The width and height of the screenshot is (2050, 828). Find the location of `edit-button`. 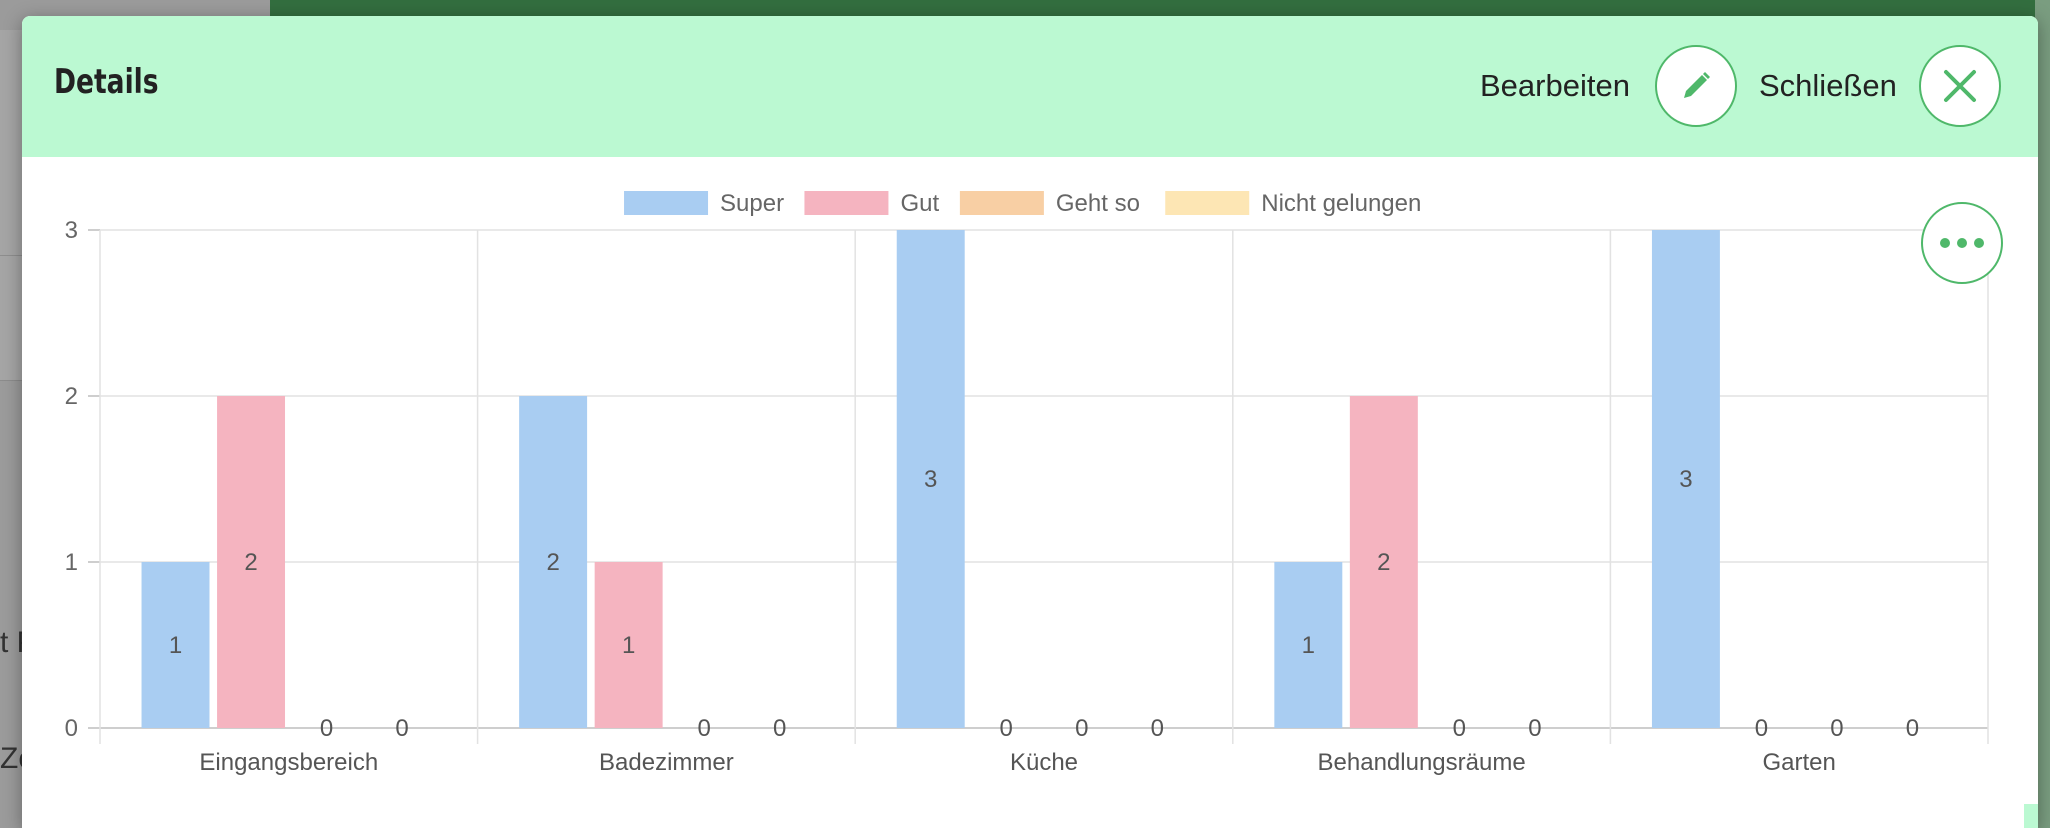

edit-button is located at coordinates (1696, 86).